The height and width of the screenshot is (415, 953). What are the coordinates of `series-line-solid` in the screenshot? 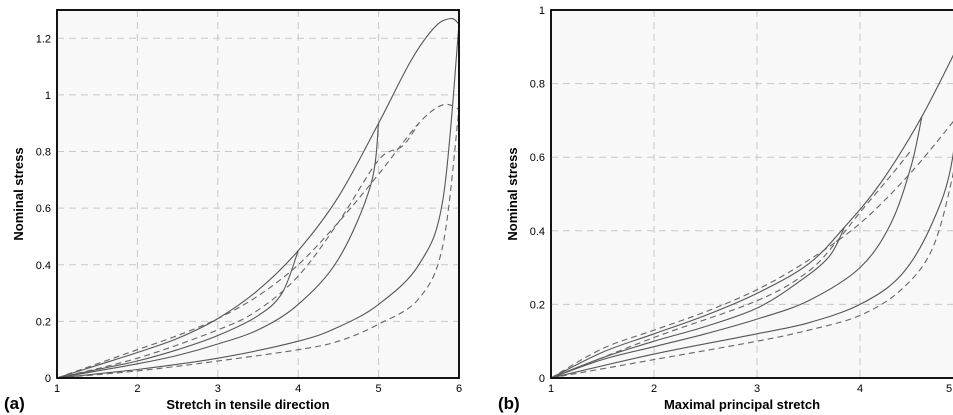 It's located at (178, 314).